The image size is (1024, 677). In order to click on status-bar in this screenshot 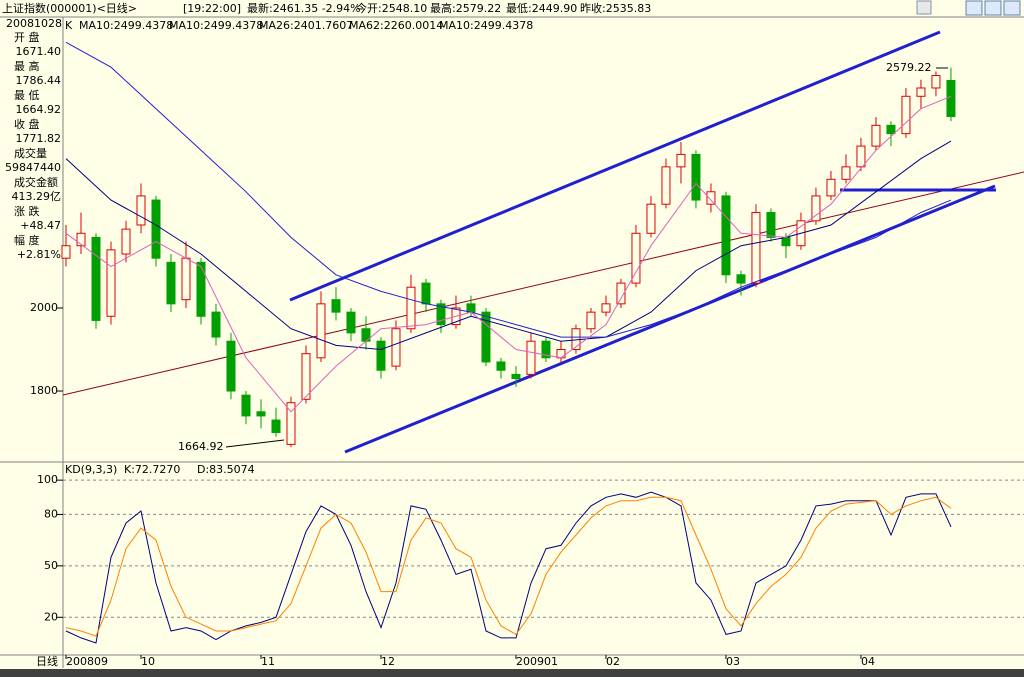, I will do `click(512, 673)`.